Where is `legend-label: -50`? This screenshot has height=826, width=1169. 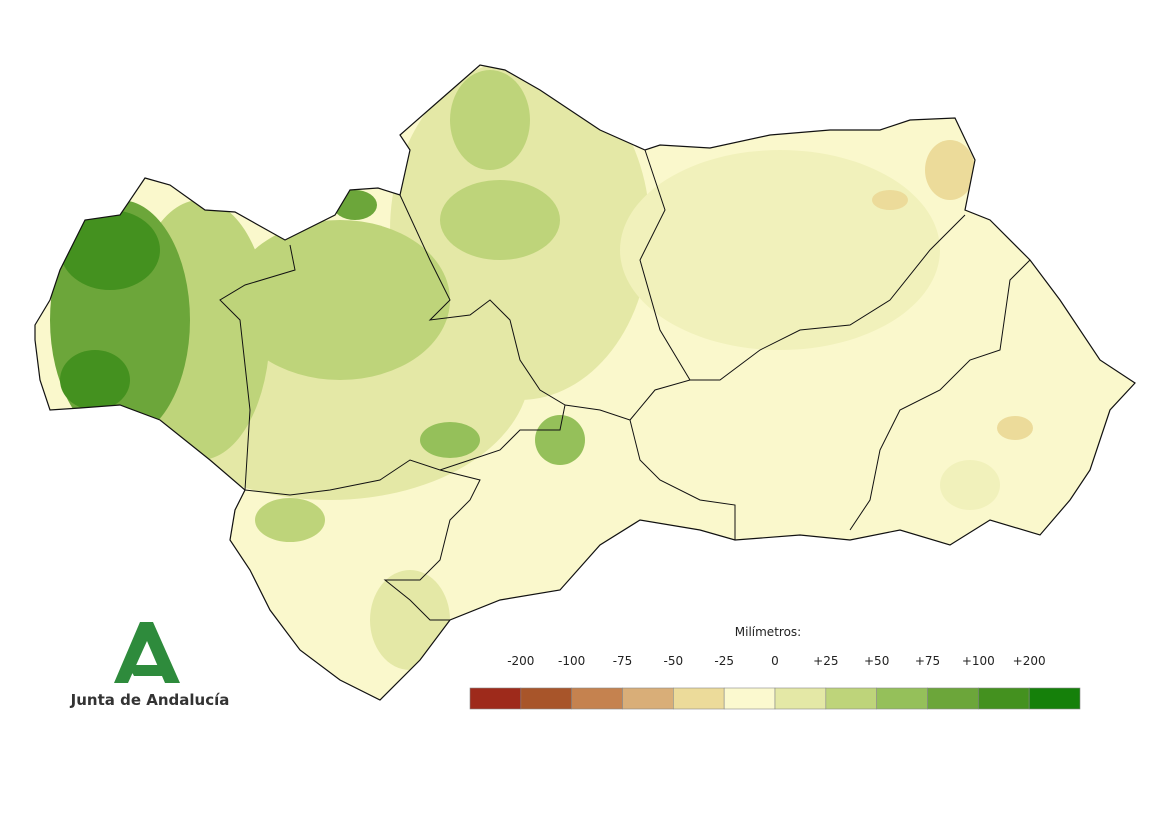 legend-label: -50 is located at coordinates (674, 661).